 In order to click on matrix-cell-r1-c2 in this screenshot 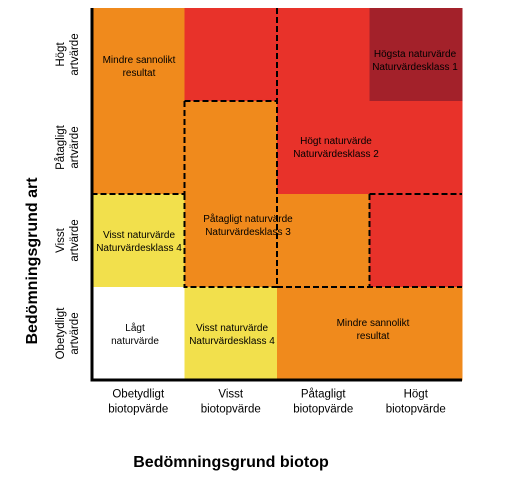, I will do `click(323, 148)`.